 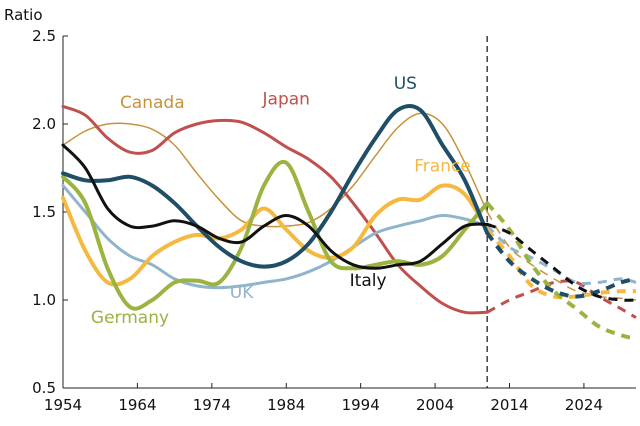 I want to click on x-tick-label: 2014, so click(x=509, y=405).